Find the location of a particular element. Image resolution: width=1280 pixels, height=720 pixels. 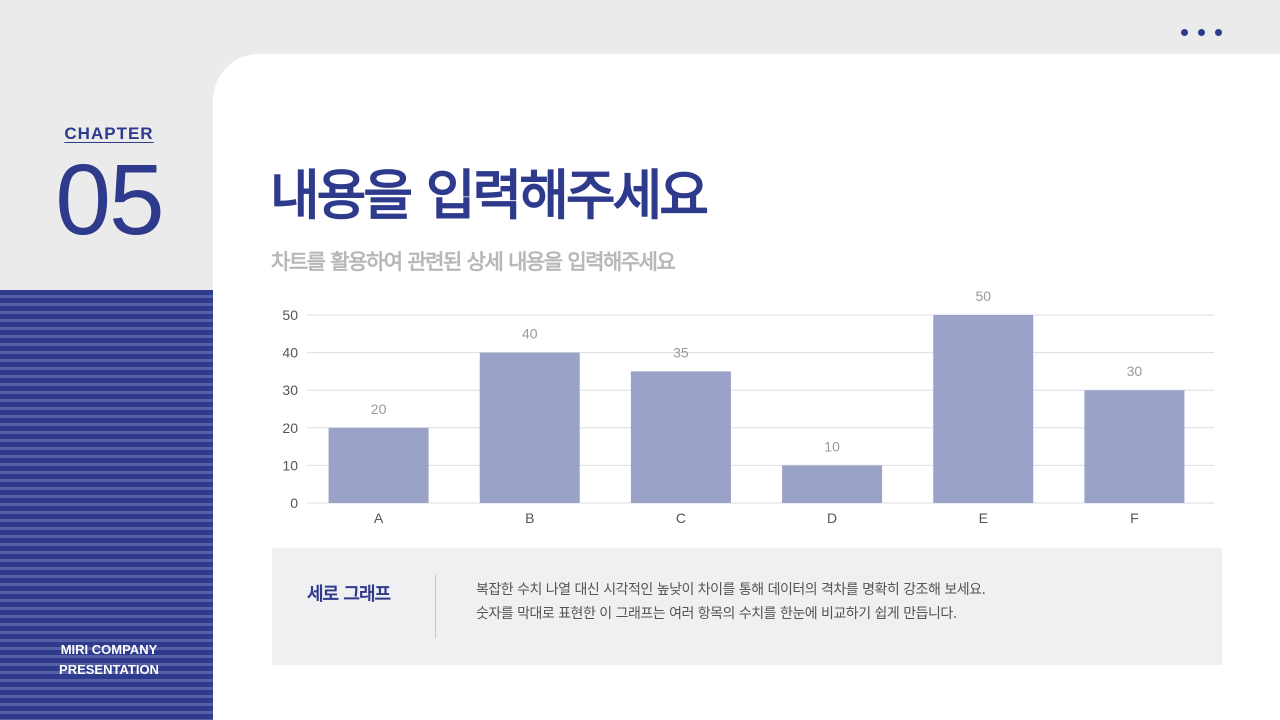

y-tick-label: 50 is located at coordinates (290, 315).